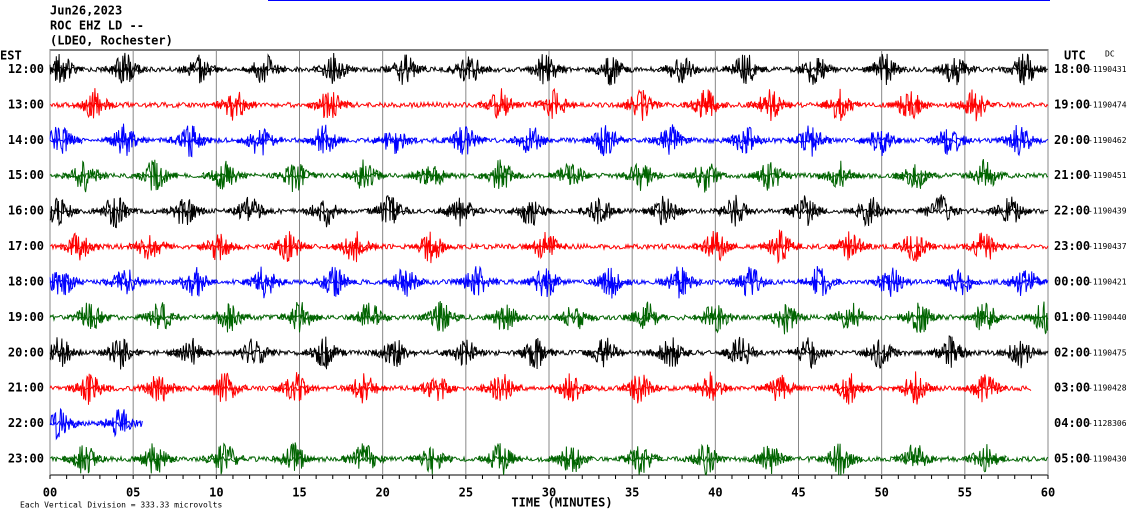 This screenshot has height=519, width=1130. I want to click on row-label-est: 12:00, so click(26, 69).